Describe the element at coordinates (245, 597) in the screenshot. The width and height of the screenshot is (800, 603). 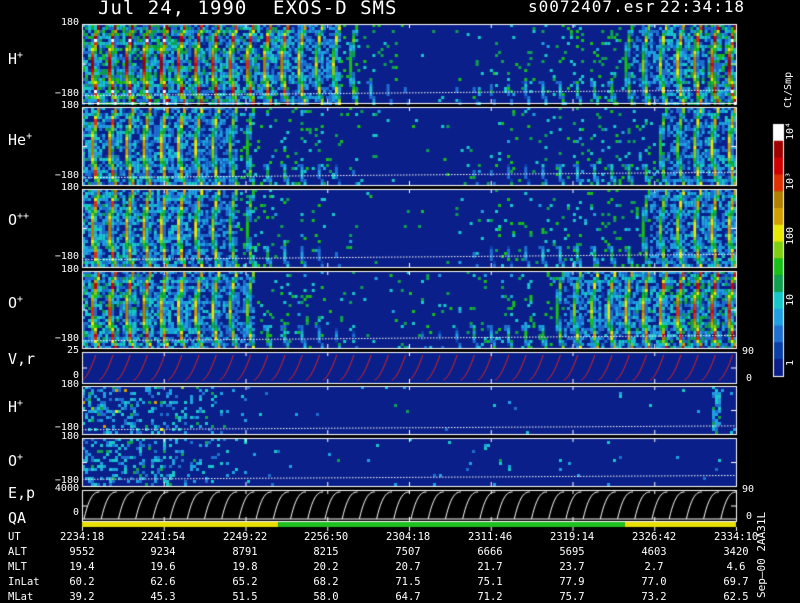
I see `ephemeris-cell: 51.5` at that location.